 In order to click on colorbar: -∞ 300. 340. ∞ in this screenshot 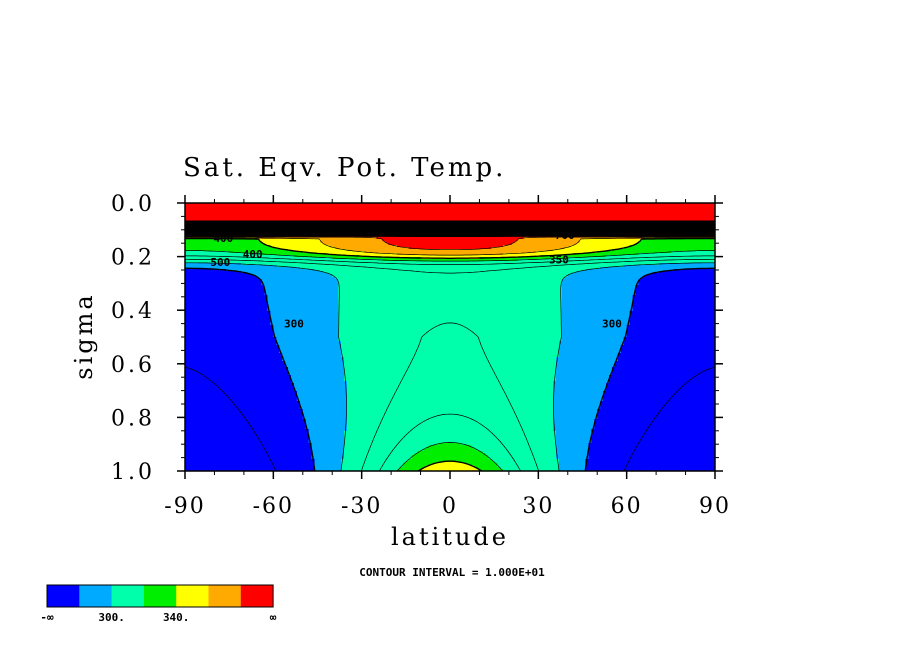, I will do `click(158, 604)`.